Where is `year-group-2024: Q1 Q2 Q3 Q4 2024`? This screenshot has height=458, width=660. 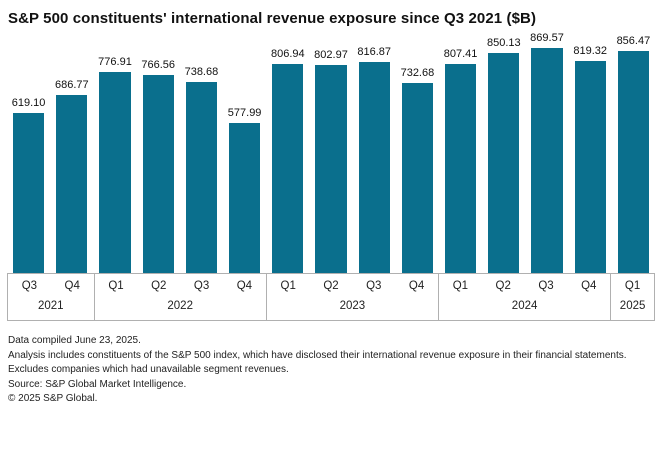 year-group-2024: Q1 Q2 Q3 Q4 2024 is located at coordinates (525, 297).